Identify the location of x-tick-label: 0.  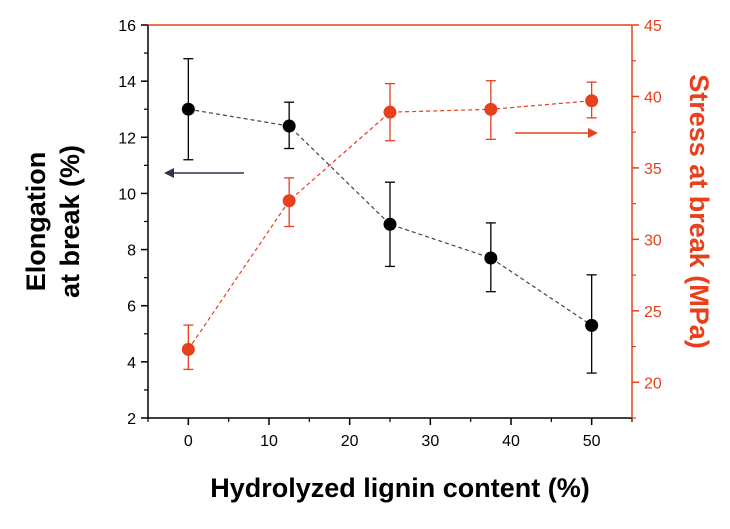
(188, 441).